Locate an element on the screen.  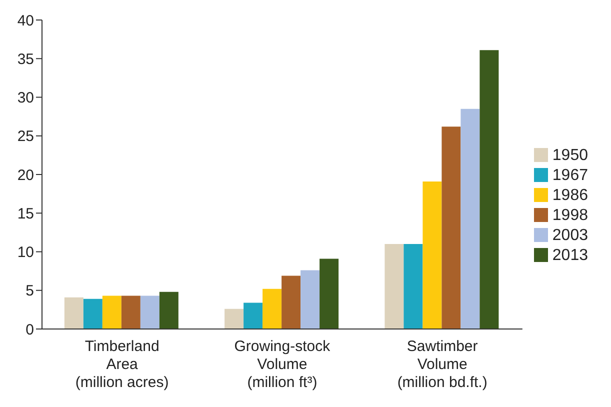
legend-label: 1998 is located at coordinates (570, 215).